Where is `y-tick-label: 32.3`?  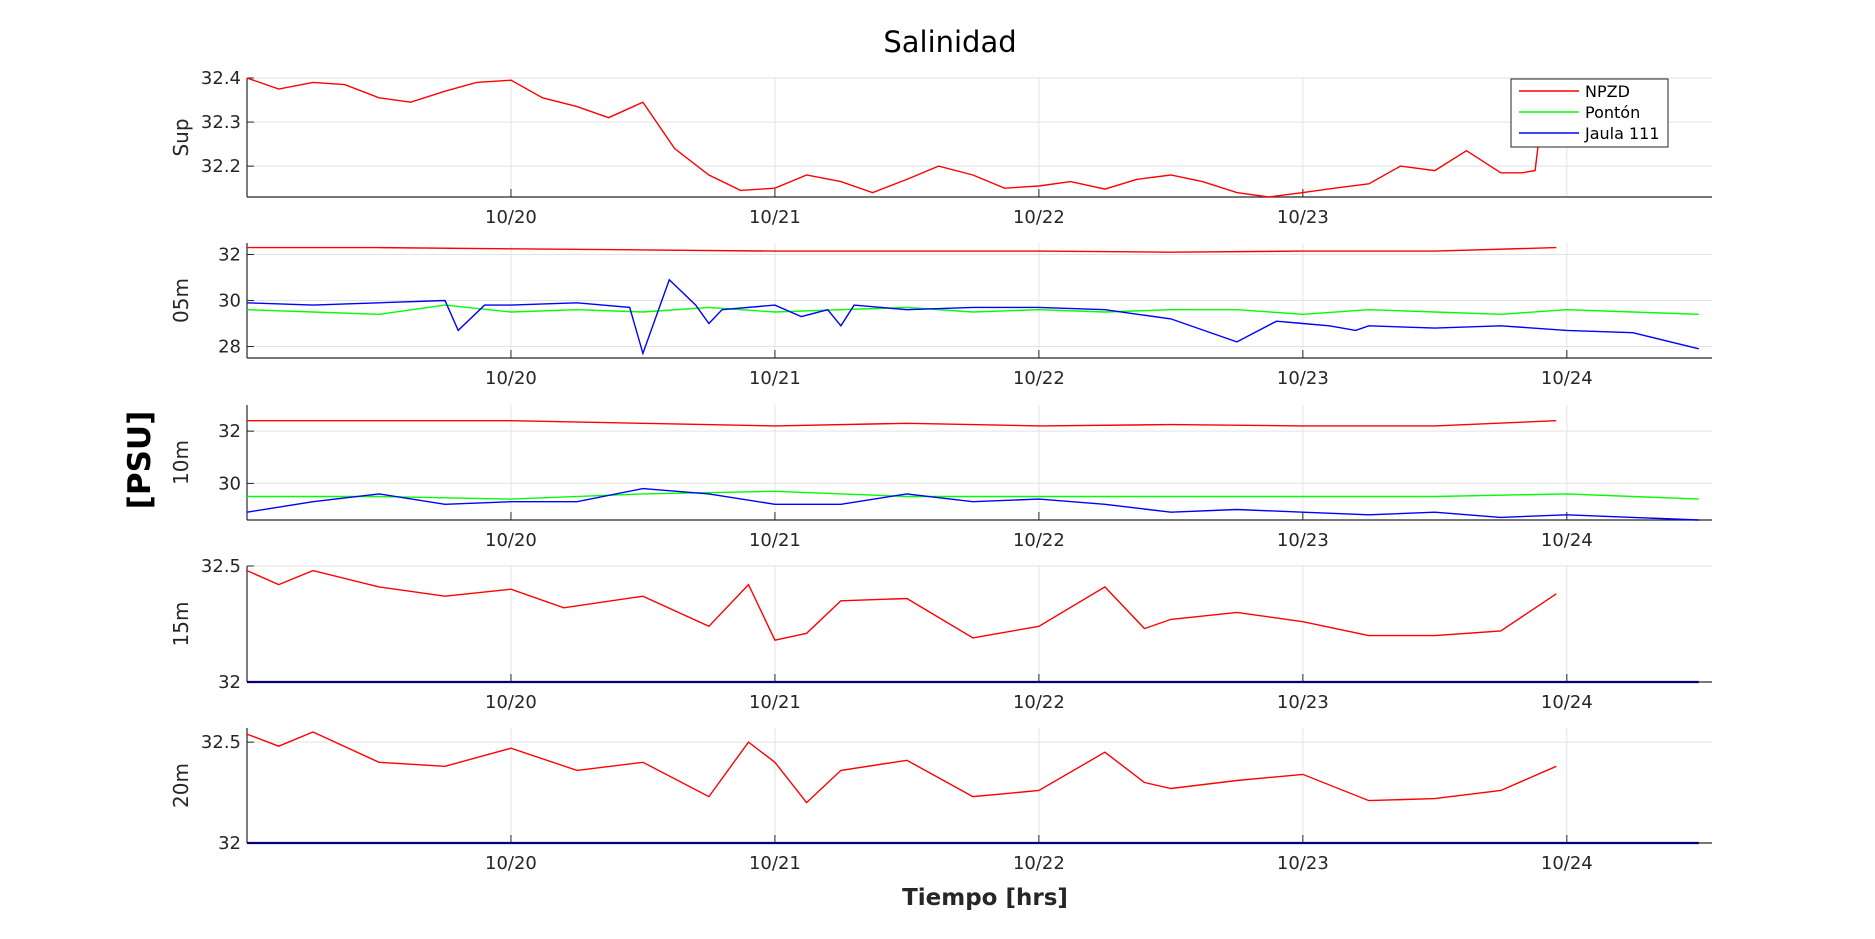 y-tick-label: 32.3 is located at coordinates (221, 122).